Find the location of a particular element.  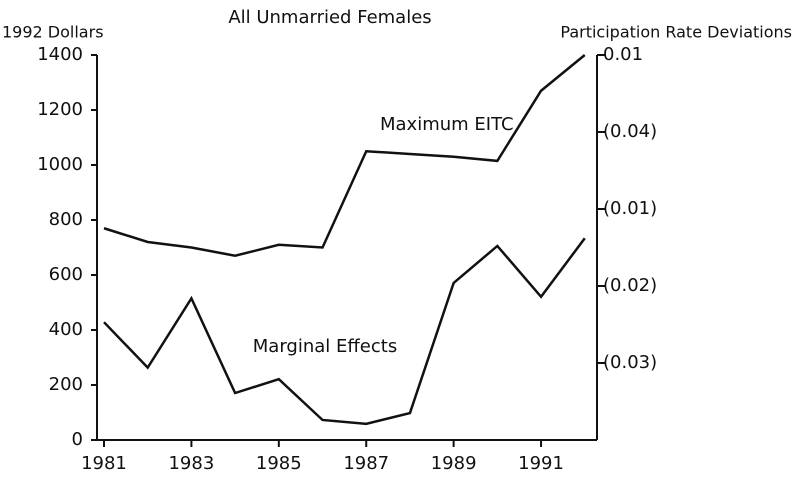

series-label: Marginal Effects is located at coordinates (325, 346).